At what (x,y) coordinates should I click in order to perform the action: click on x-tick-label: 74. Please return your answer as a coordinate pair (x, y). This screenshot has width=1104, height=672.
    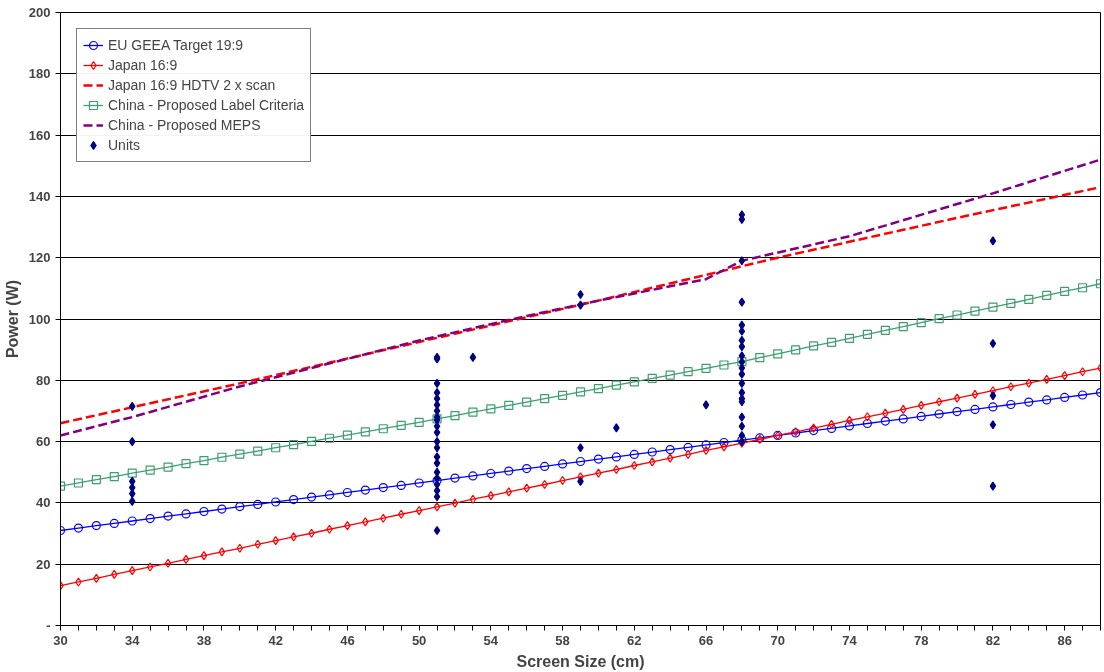
    Looking at the image, I should click on (850, 640).